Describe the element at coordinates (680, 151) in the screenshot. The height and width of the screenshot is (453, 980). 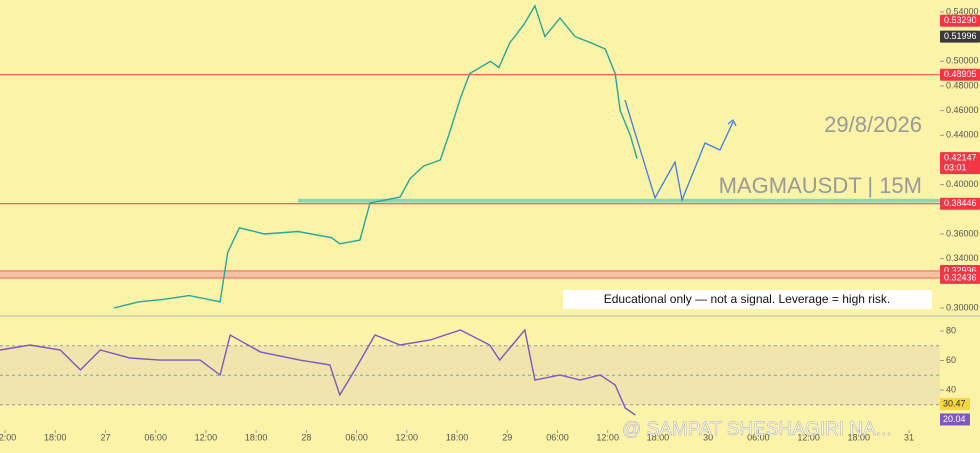
I see `projection-path` at that location.